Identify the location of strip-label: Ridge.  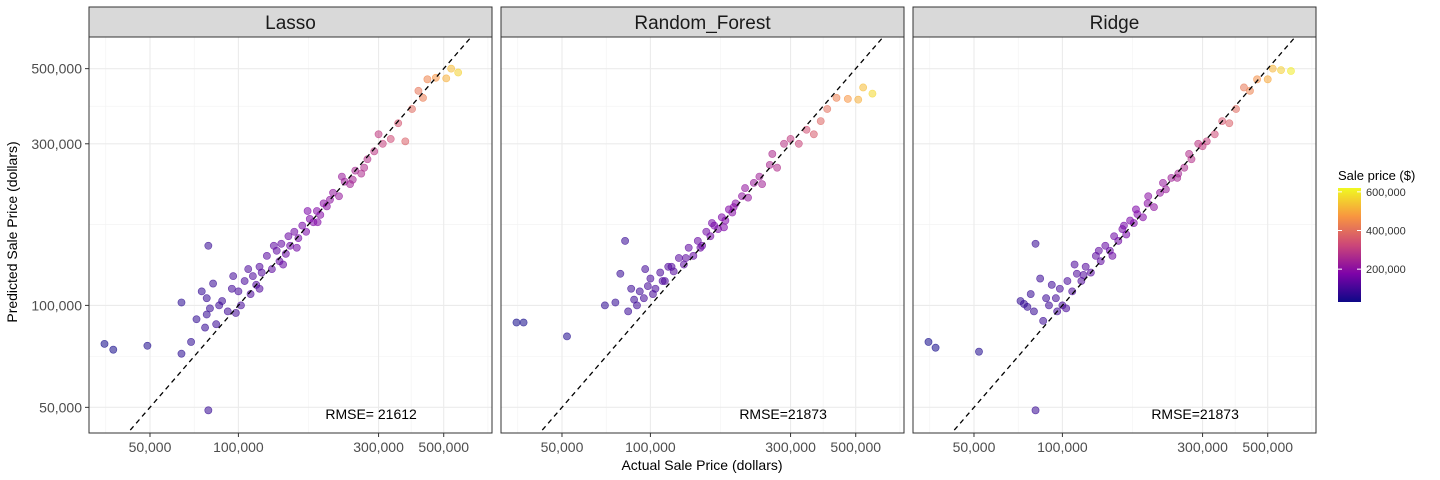
(1115, 23).